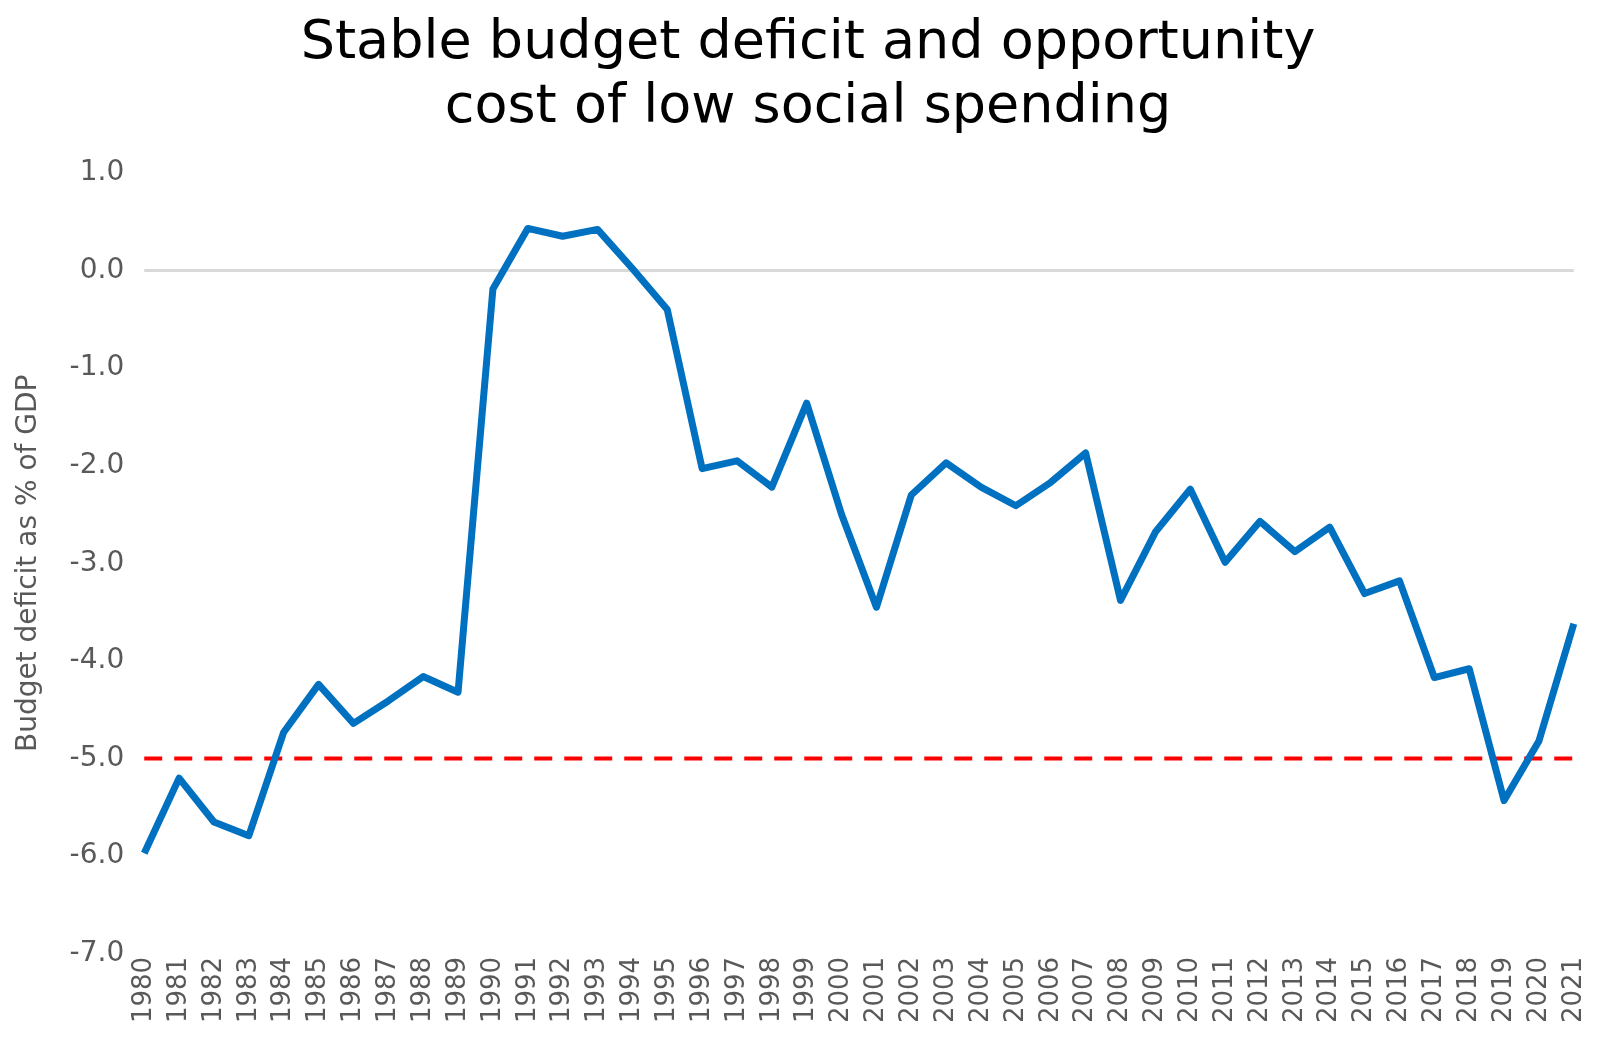 Image resolution: width=1619 pixels, height=1051 pixels. Describe the element at coordinates (1536, 989) in the screenshot. I see `x-tick-label: 2020` at that location.